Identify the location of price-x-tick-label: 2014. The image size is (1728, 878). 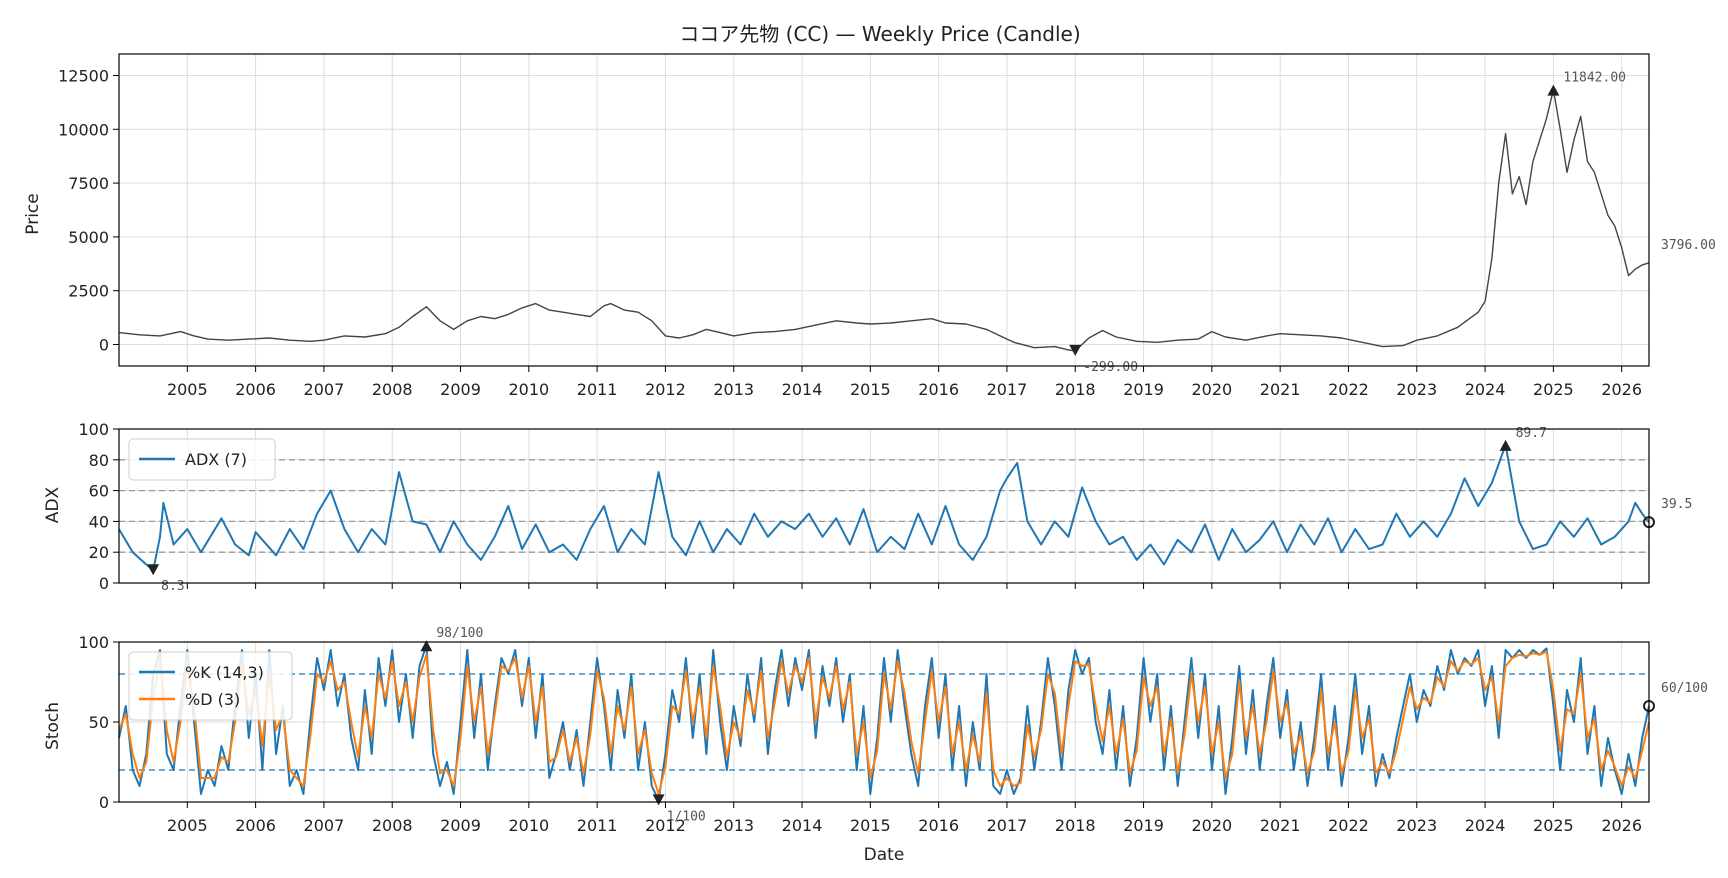
(802, 389).